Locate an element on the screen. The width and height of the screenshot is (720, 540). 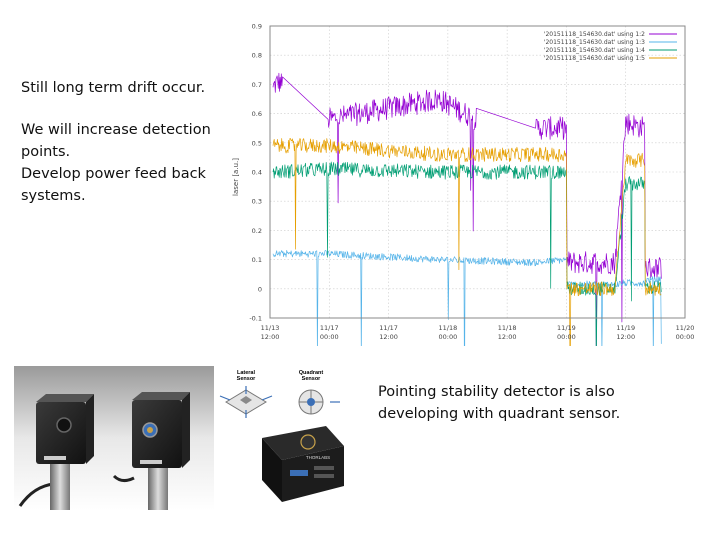
drift-note: Still long term drift occur. is located at coordinates (113, 88).